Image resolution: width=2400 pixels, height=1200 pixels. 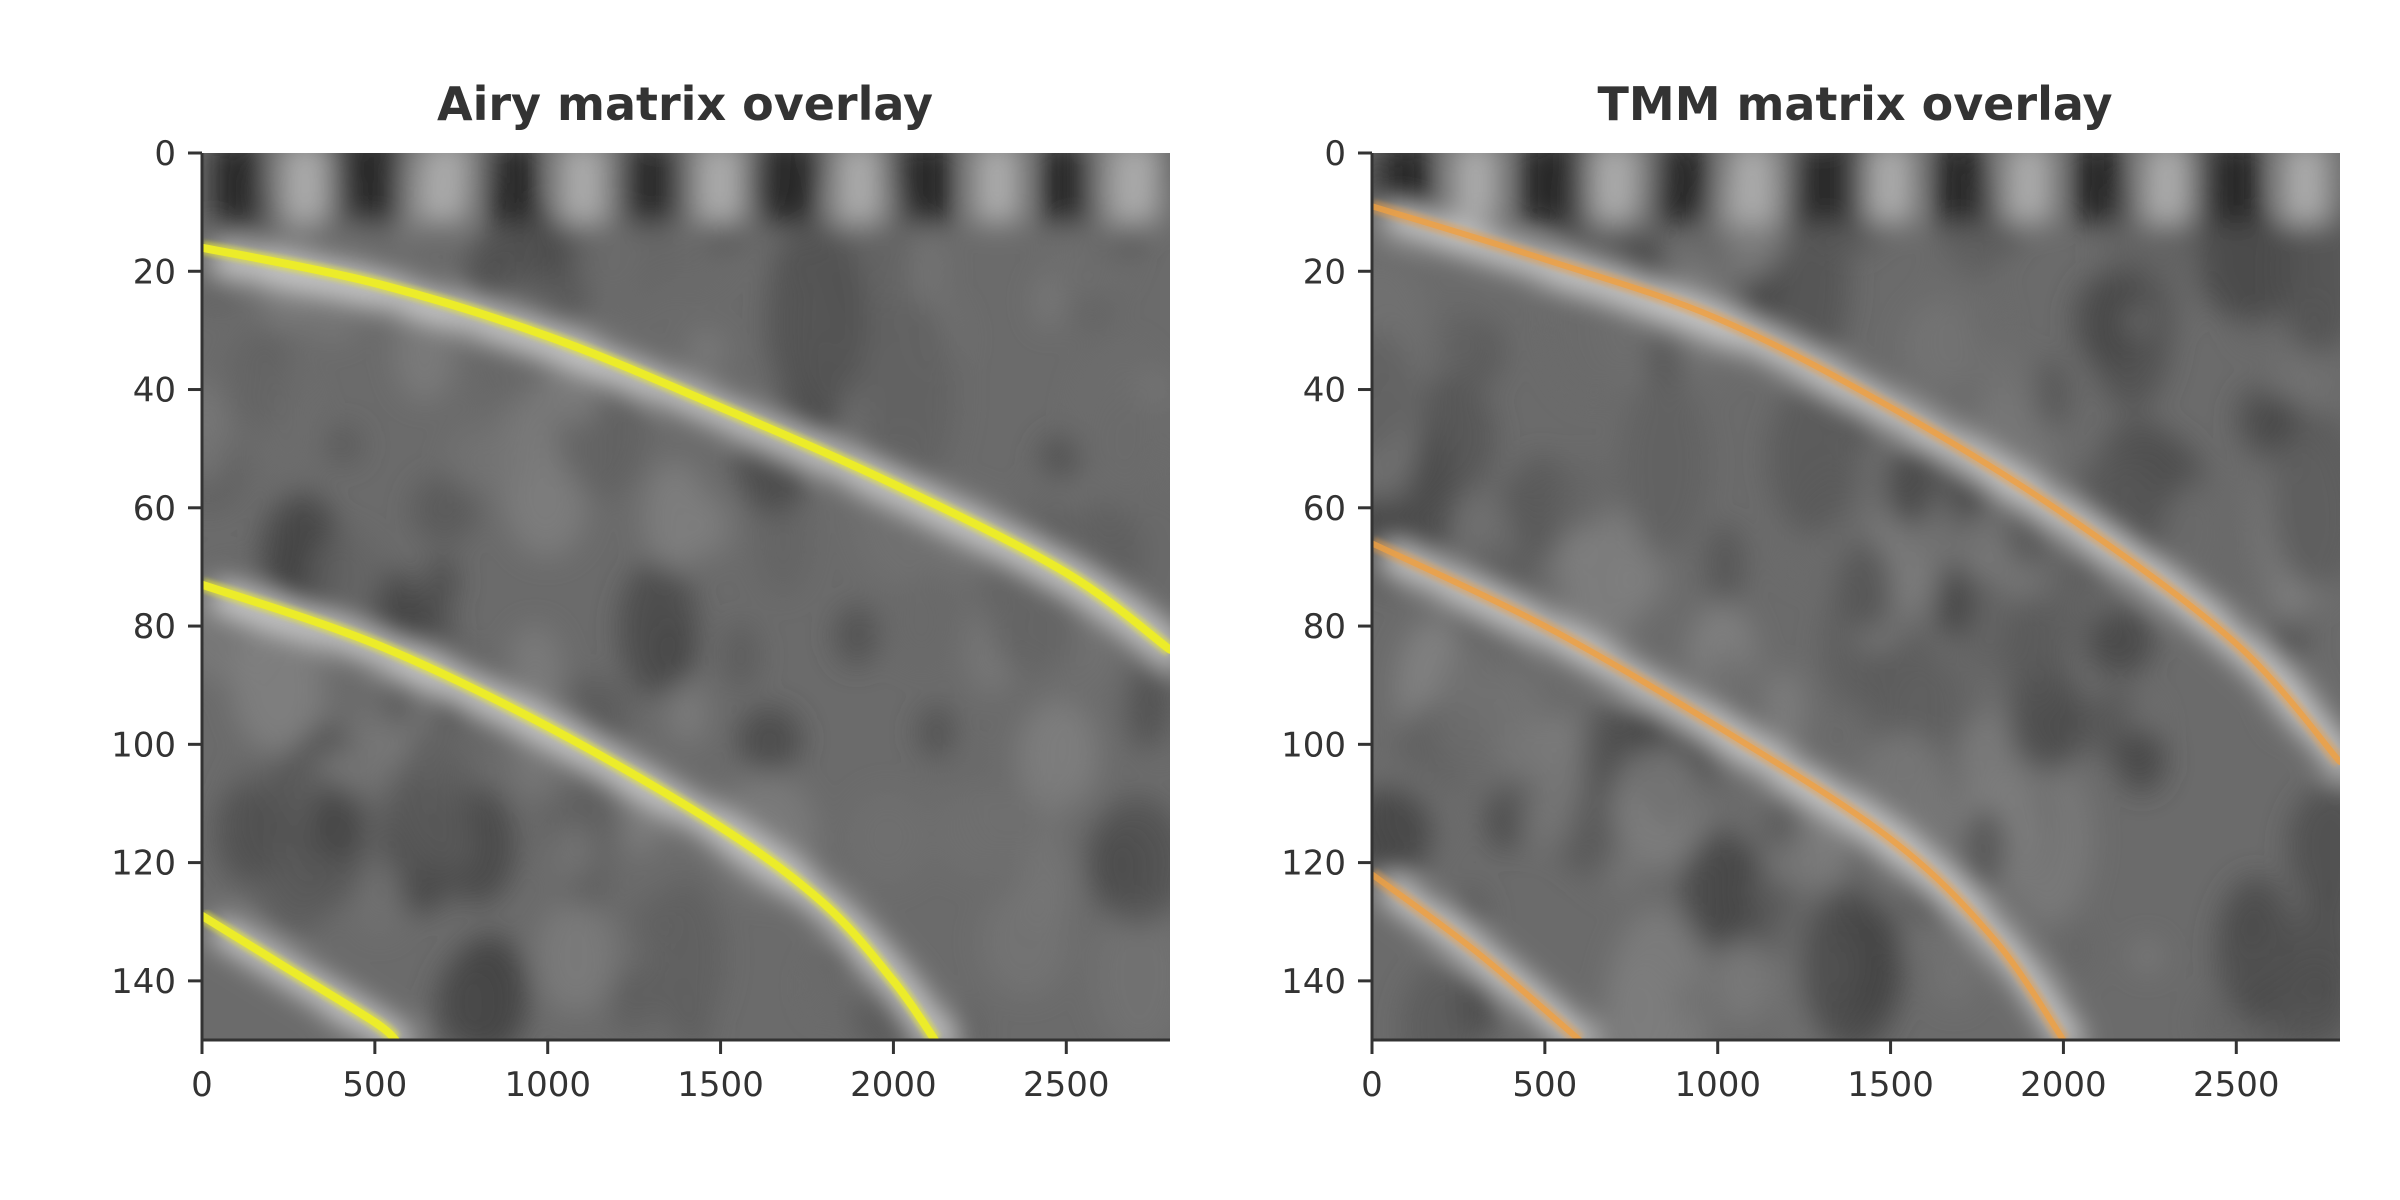 What do you see at coordinates (143, 864) in the screenshot?
I see `y-tick-label: 120` at bounding box center [143, 864].